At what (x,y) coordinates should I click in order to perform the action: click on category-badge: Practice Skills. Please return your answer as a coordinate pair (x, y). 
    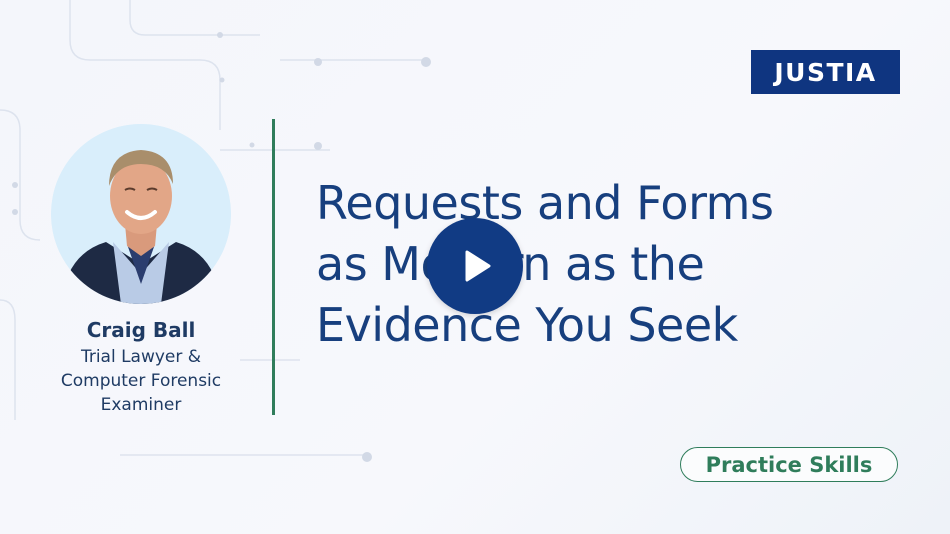
    Looking at the image, I should click on (789, 464).